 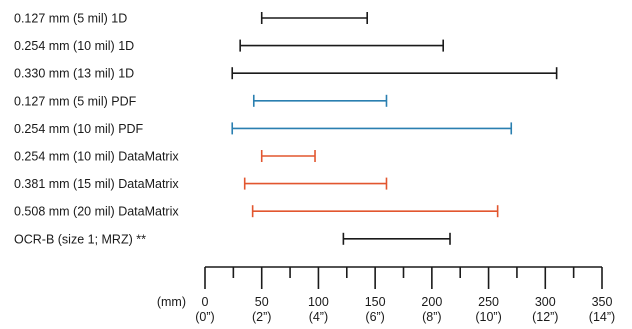 What do you see at coordinates (70, 19) in the screenshot?
I see `row-label: 0.127 mm (5 mil) 1D` at bounding box center [70, 19].